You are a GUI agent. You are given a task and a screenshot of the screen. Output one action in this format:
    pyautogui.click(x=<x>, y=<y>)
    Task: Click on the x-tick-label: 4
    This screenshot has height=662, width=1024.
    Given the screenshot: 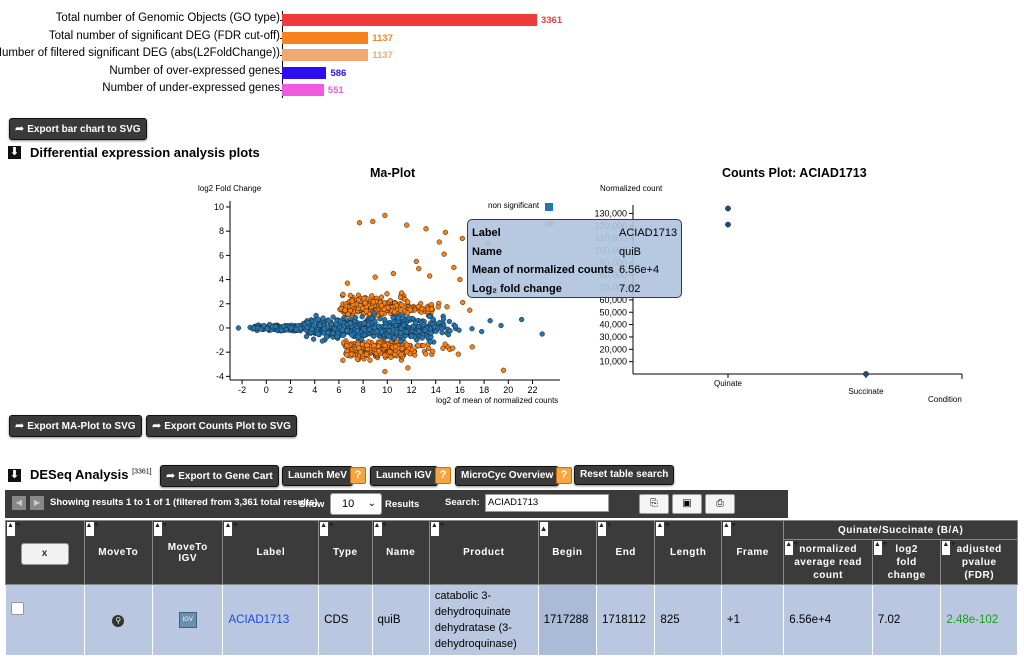 What is the action you would take?
    pyautogui.click(x=314, y=390)
    